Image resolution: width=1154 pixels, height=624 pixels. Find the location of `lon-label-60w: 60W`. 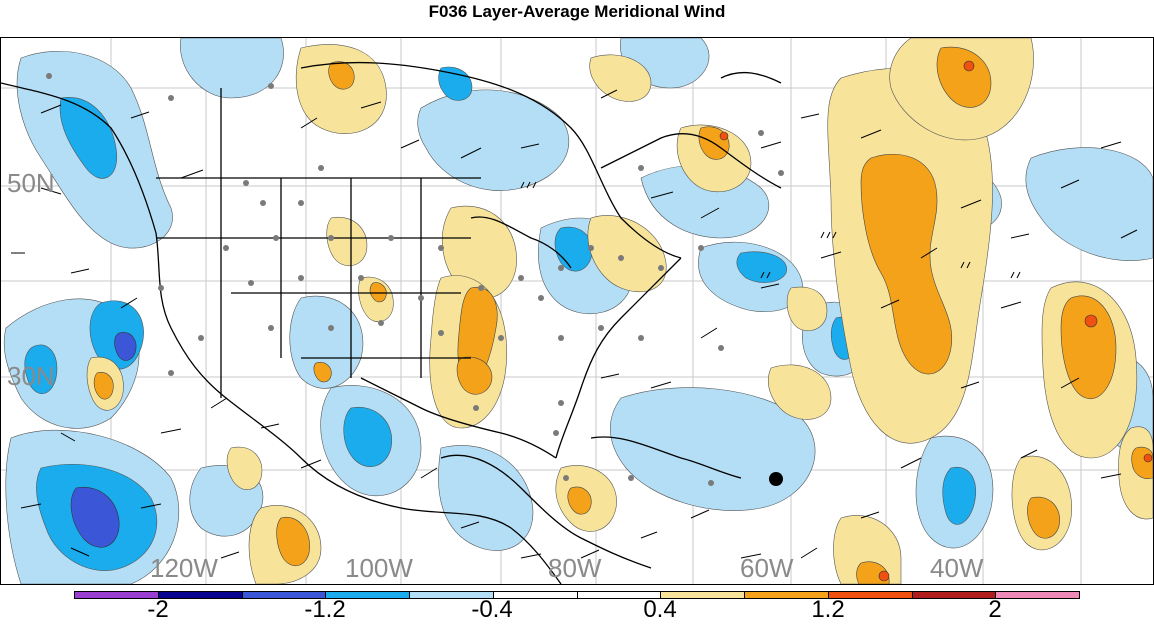

lon-label-60w: 60W is located at coordinates (767, 568).